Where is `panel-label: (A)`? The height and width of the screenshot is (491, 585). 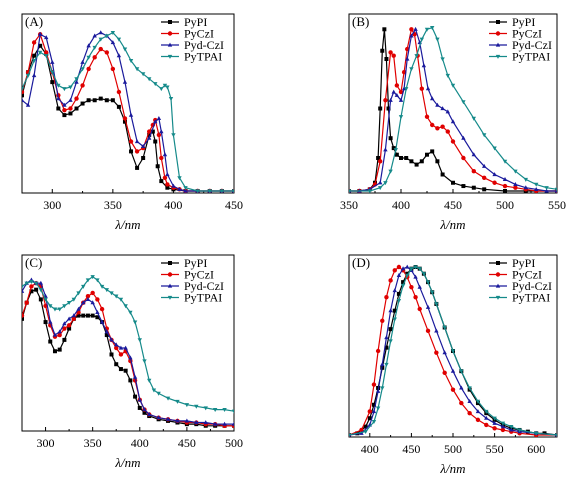 panel-label: (A) is located at coordinates (34, 21).